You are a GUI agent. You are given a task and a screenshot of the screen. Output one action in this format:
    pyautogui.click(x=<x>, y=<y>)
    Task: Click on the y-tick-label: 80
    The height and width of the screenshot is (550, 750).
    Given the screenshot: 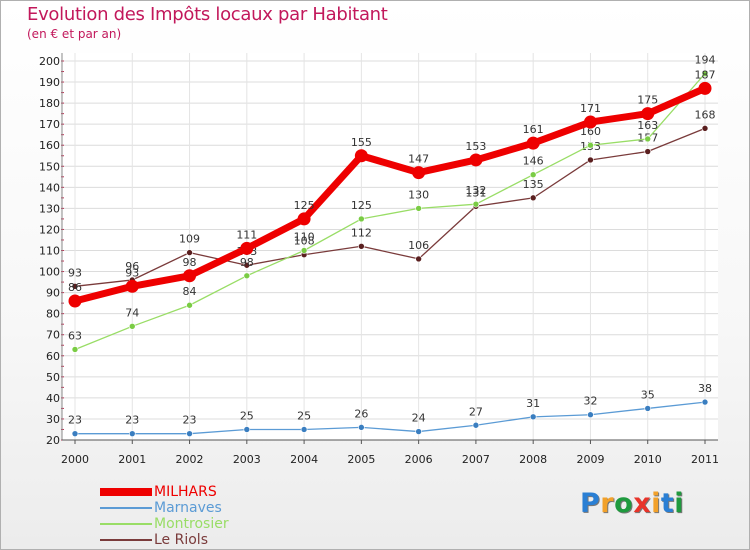 What is the action you would take?
    pyautogui.click(x=53, y=314)
    